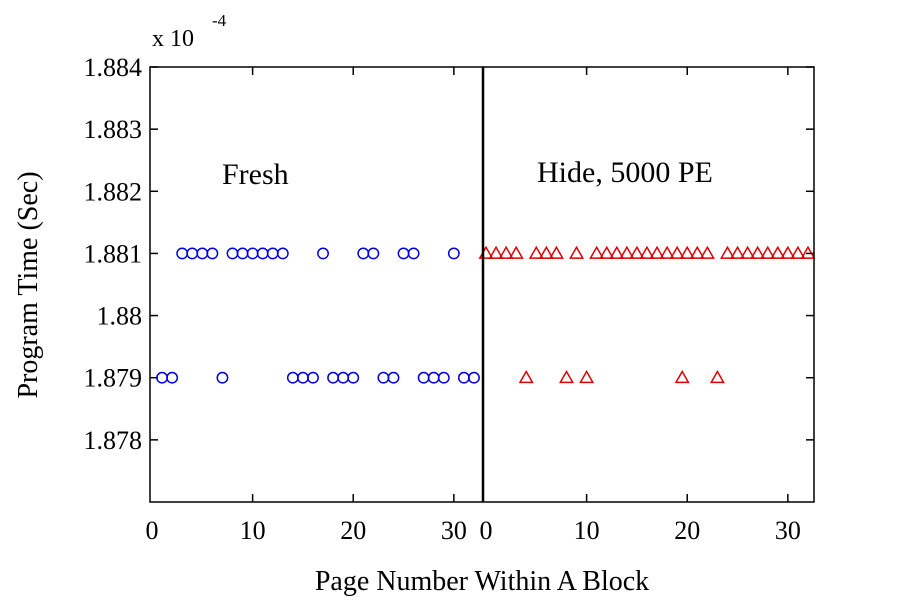 The width and height of the screenshot is (900, 600). I want to click on y-axis-title: Program Time (Sec), so click(28, 284).